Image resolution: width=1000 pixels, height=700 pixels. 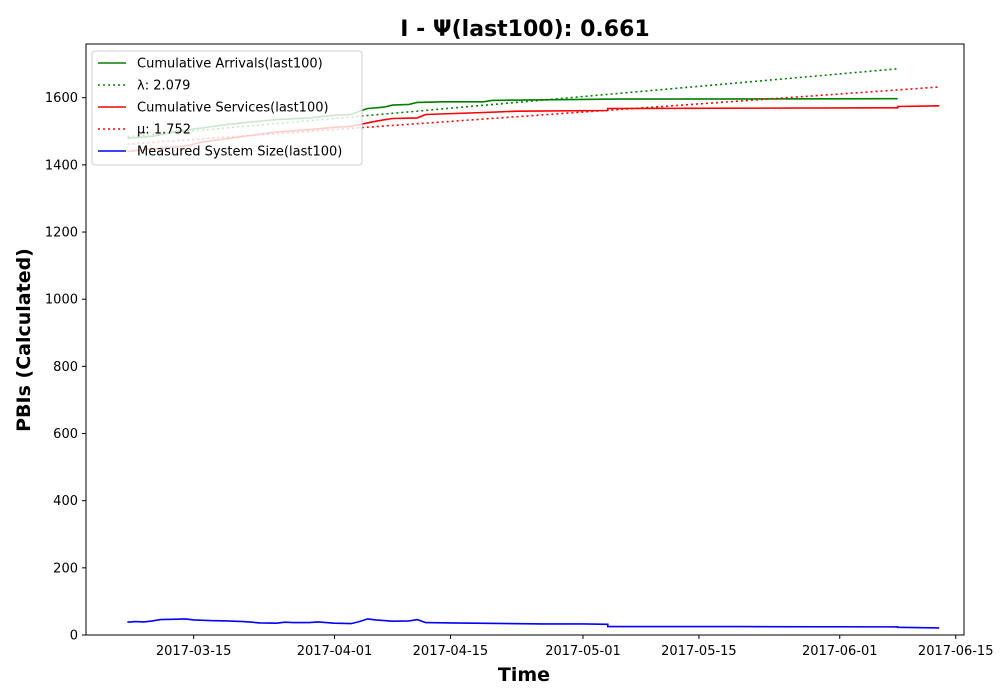 I want to click on y-tick-label: 1000, so click(x=61, y=300).